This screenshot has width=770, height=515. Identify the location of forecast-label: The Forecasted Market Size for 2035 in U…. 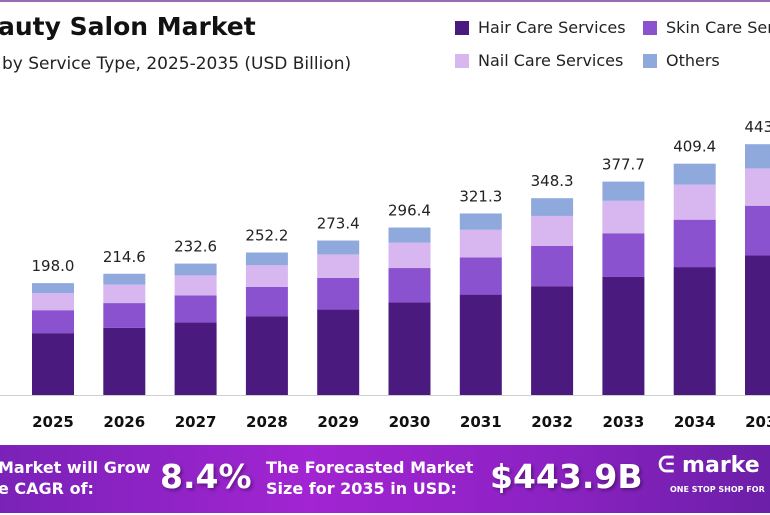
(369, 478).